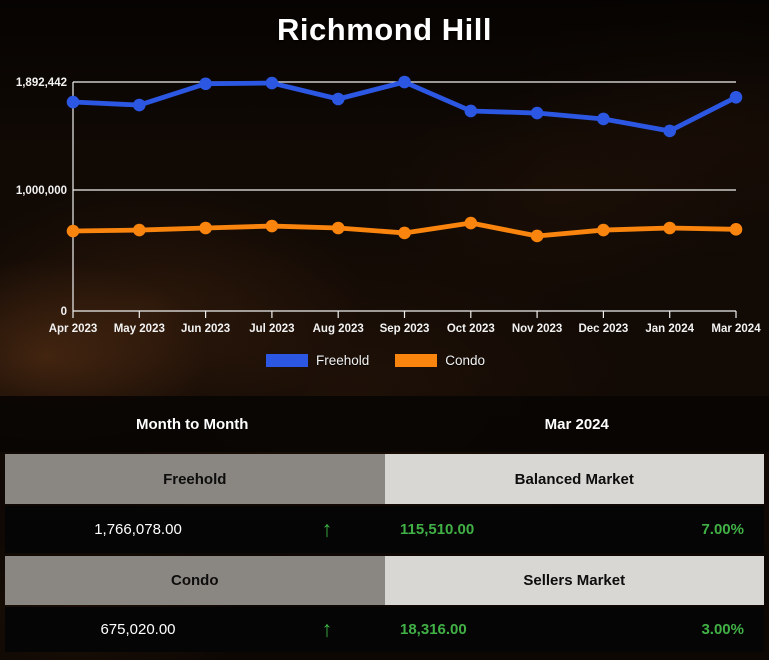  Describe the element at coordinates (722, 529) in the screenshot. I see `freehold-change-percent: 7.00%` at that location.